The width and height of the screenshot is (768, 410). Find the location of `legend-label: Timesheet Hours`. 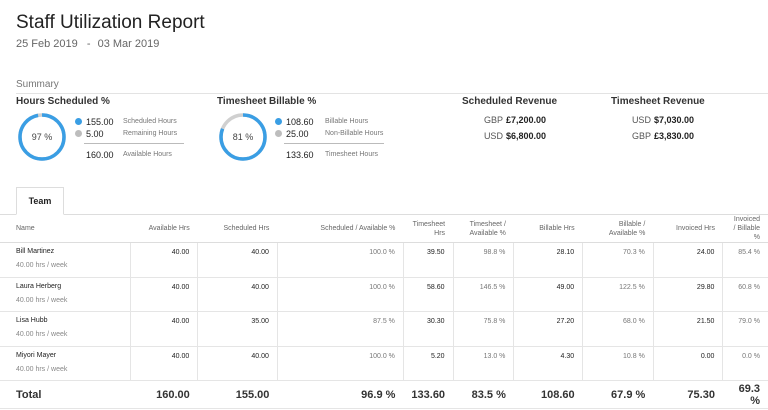

legend-label: Timesheet Hours is located at coordinates (352, 154).